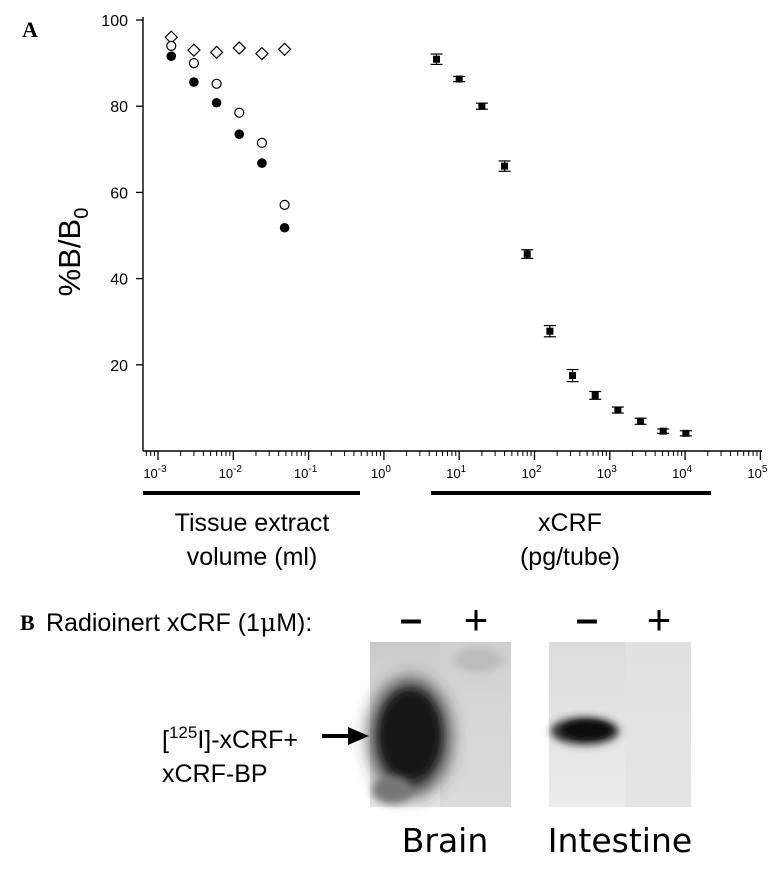  Describe the element at coordinates (682, 472) in the screenshot. I see `x-tick-label: 10⁴` at that location.